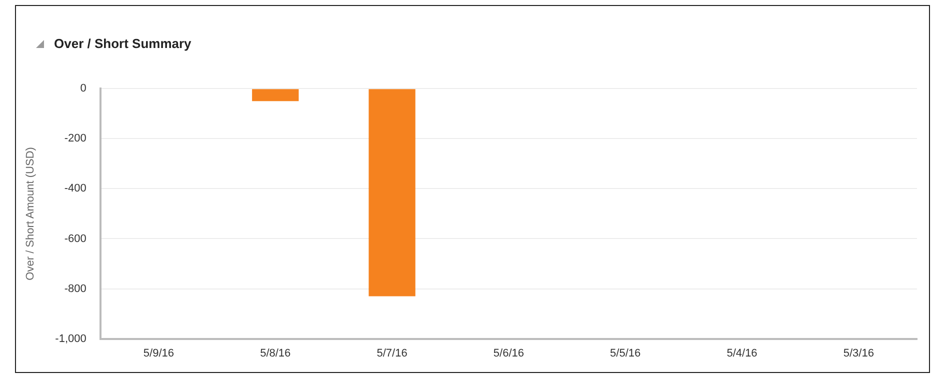 Image resolution: width=935 pixels, height=380 pixels. I want to click on y-tick-label: -600, so click(75, 238).